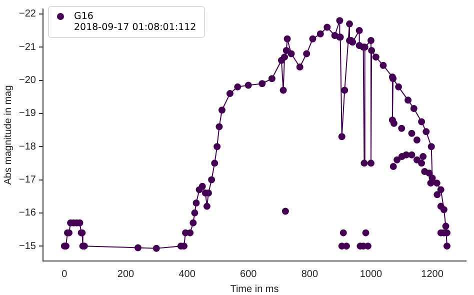 Image resolution: width=474 pixels, height=295 pixels. What do you see at coordinates (249, 274) in the screenshot?
I see `x-tick-label: 600` at bounding box center [249, 274].